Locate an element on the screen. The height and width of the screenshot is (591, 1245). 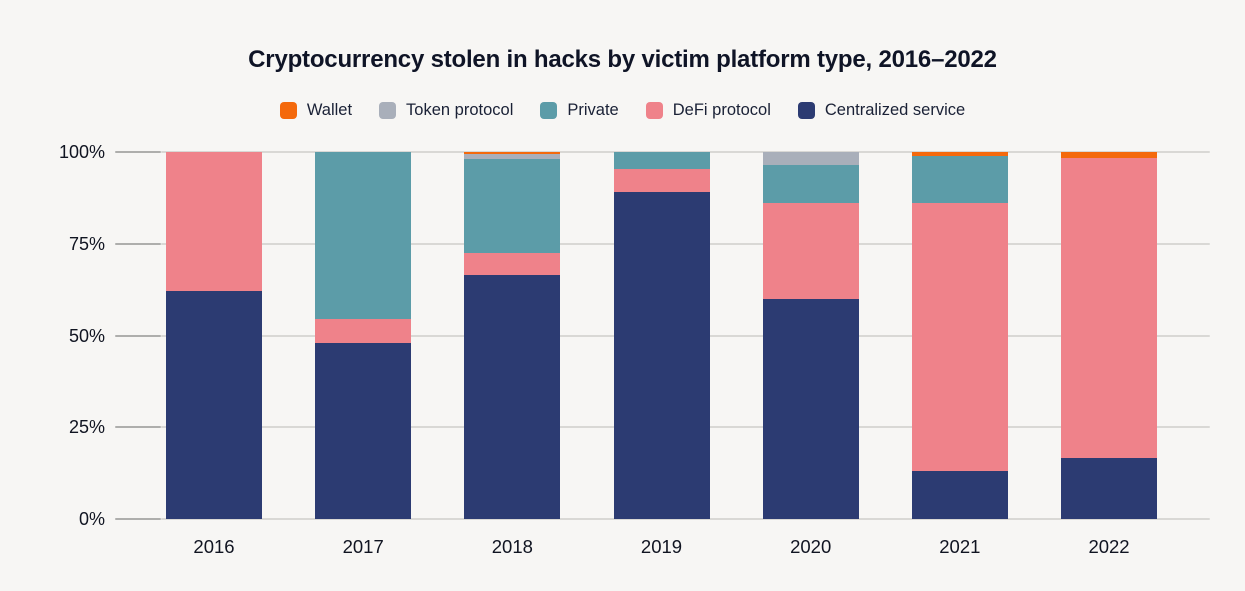
x-axis-label-2018: 2018 is located at coordinates (512, 546).